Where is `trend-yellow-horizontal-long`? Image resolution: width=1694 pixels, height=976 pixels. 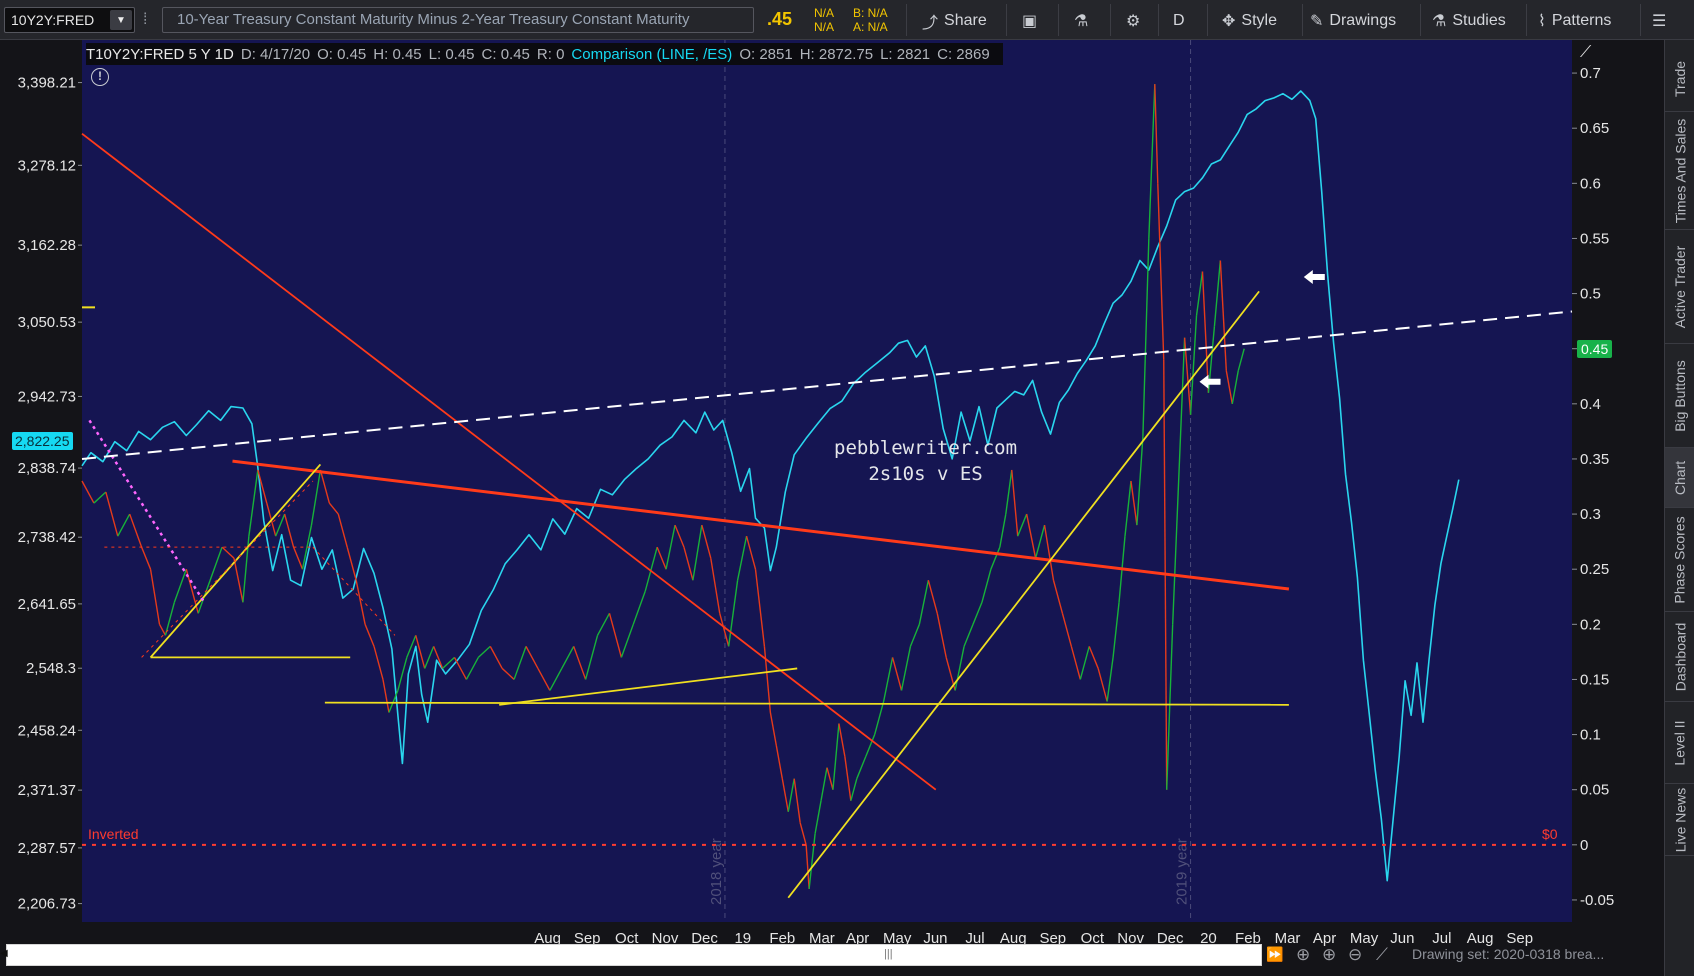
trend-yellow-horizontal-long is located at coordinates (806, 703).